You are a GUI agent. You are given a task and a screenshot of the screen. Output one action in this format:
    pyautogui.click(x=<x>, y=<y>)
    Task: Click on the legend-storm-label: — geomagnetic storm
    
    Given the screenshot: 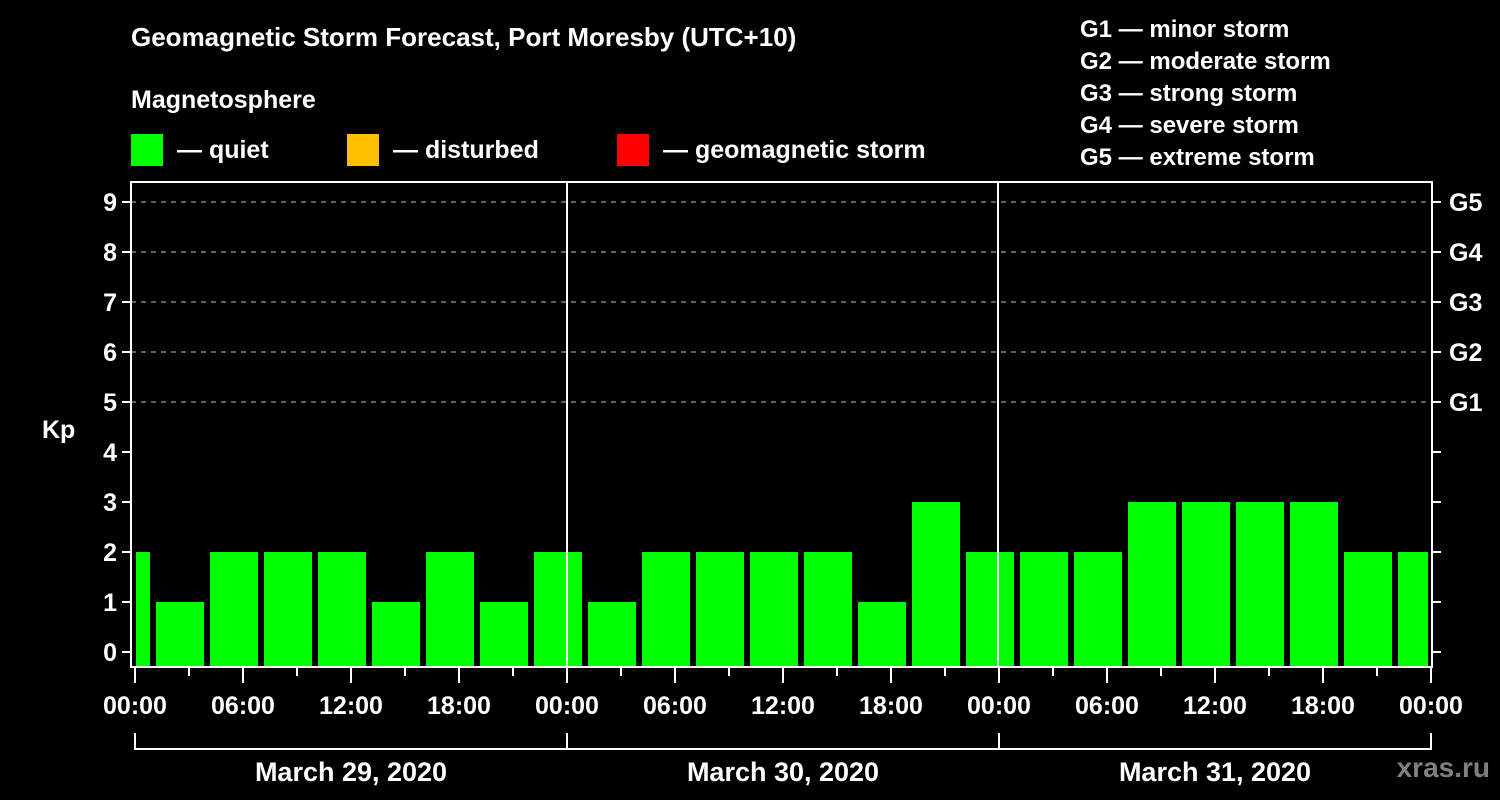 What is the action you would take?
    pyautogui.click(x=794, y=149)
    